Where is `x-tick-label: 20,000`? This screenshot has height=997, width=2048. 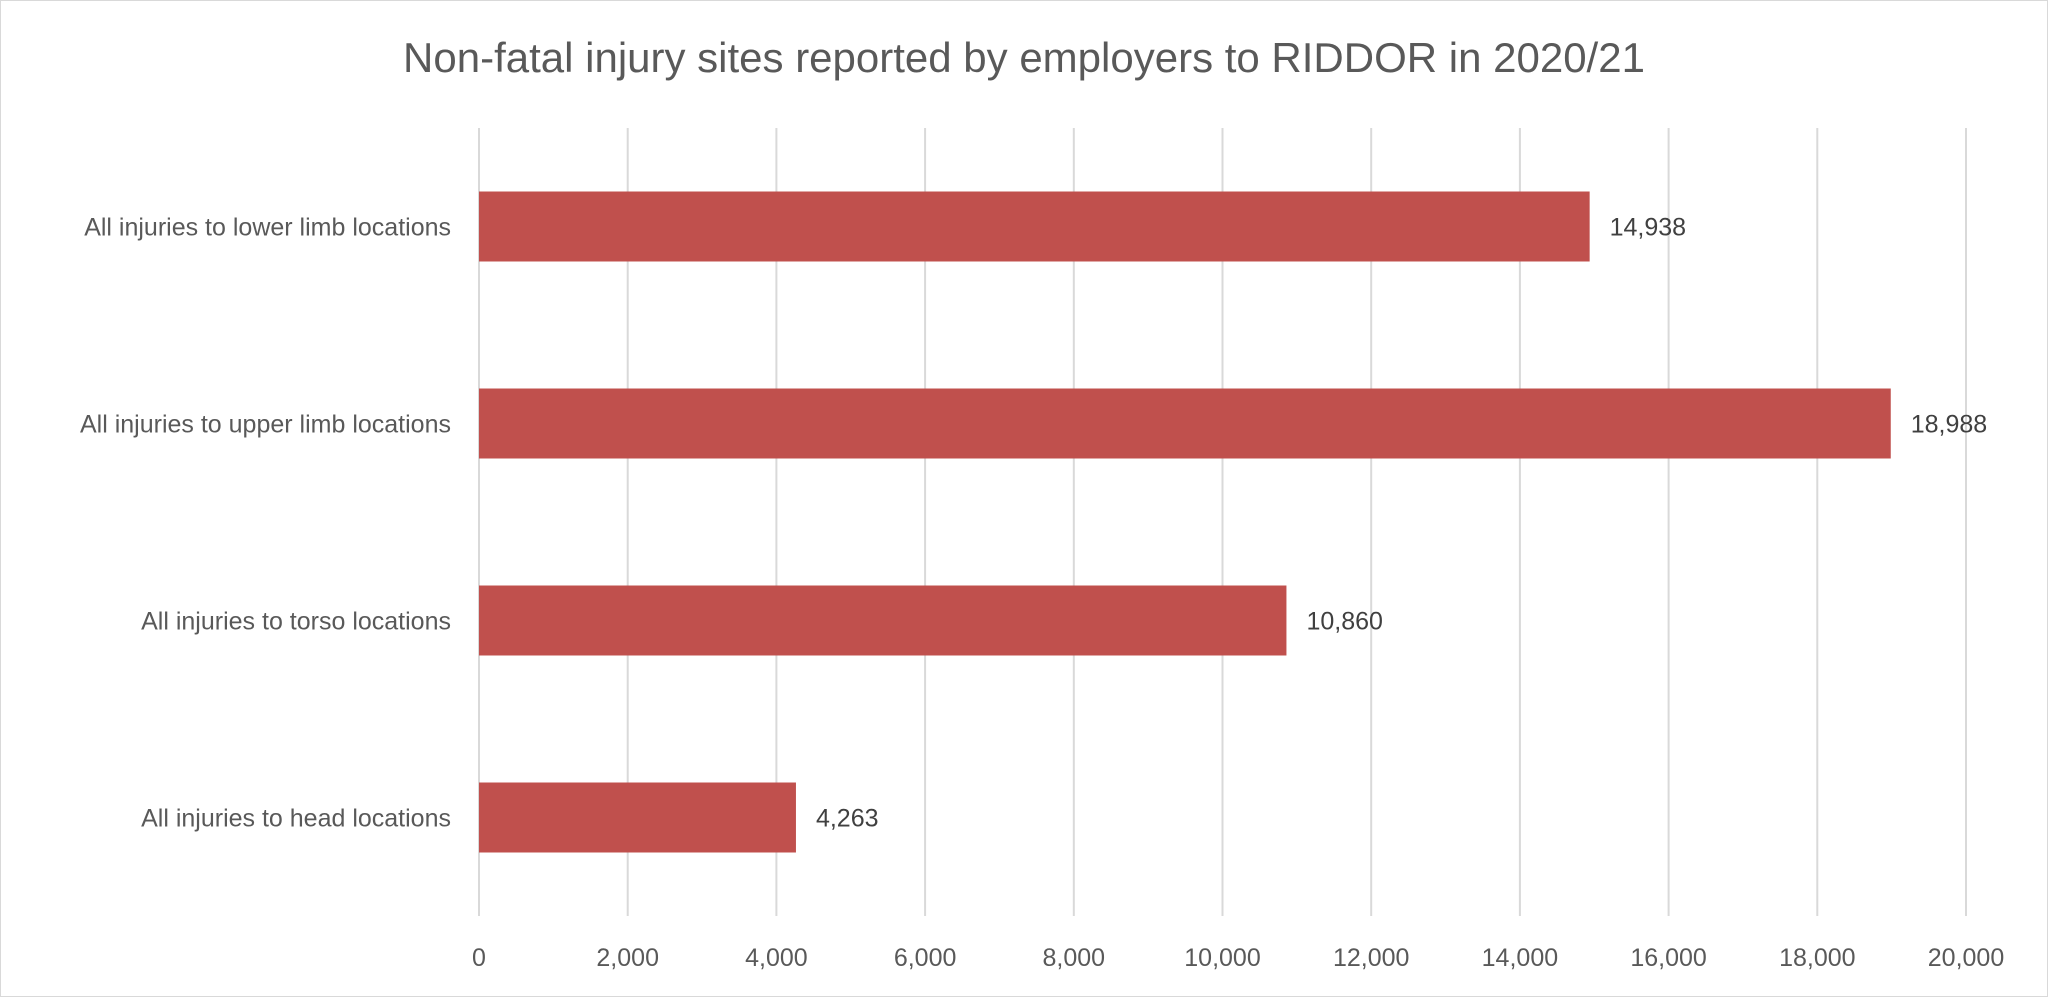
x-tick-label: 20,000 is located at coordinates (1966, 958).